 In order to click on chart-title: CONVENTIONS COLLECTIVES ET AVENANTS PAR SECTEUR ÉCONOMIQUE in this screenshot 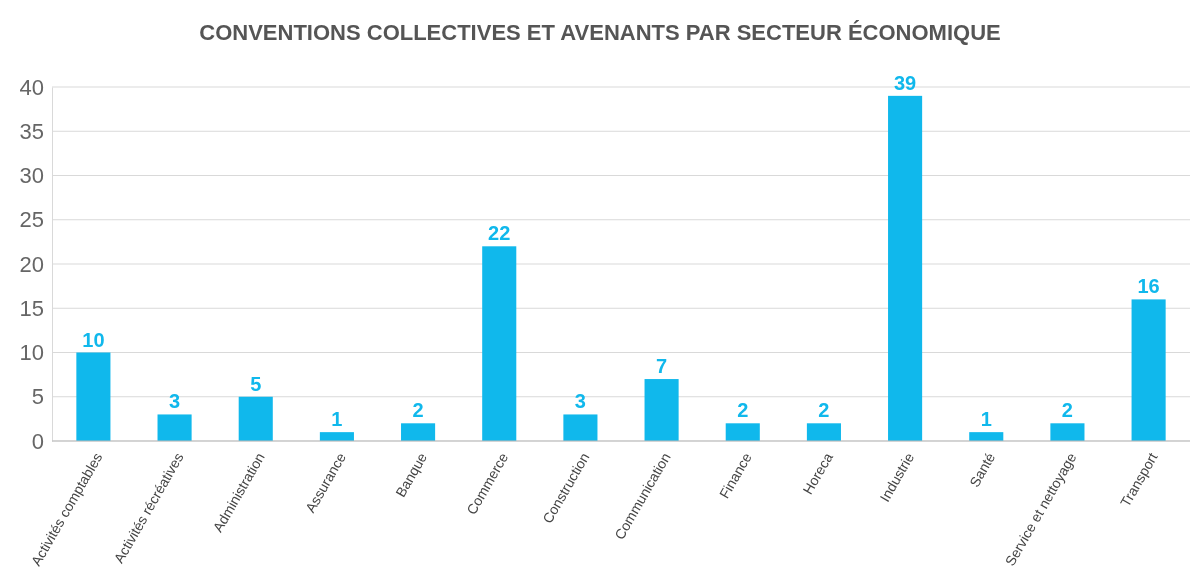, I will do `click(600, 32)`.